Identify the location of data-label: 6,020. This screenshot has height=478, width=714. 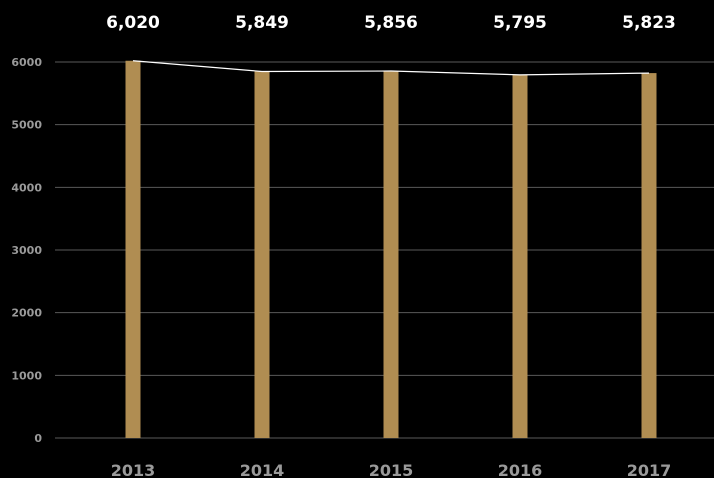
(133, 23).